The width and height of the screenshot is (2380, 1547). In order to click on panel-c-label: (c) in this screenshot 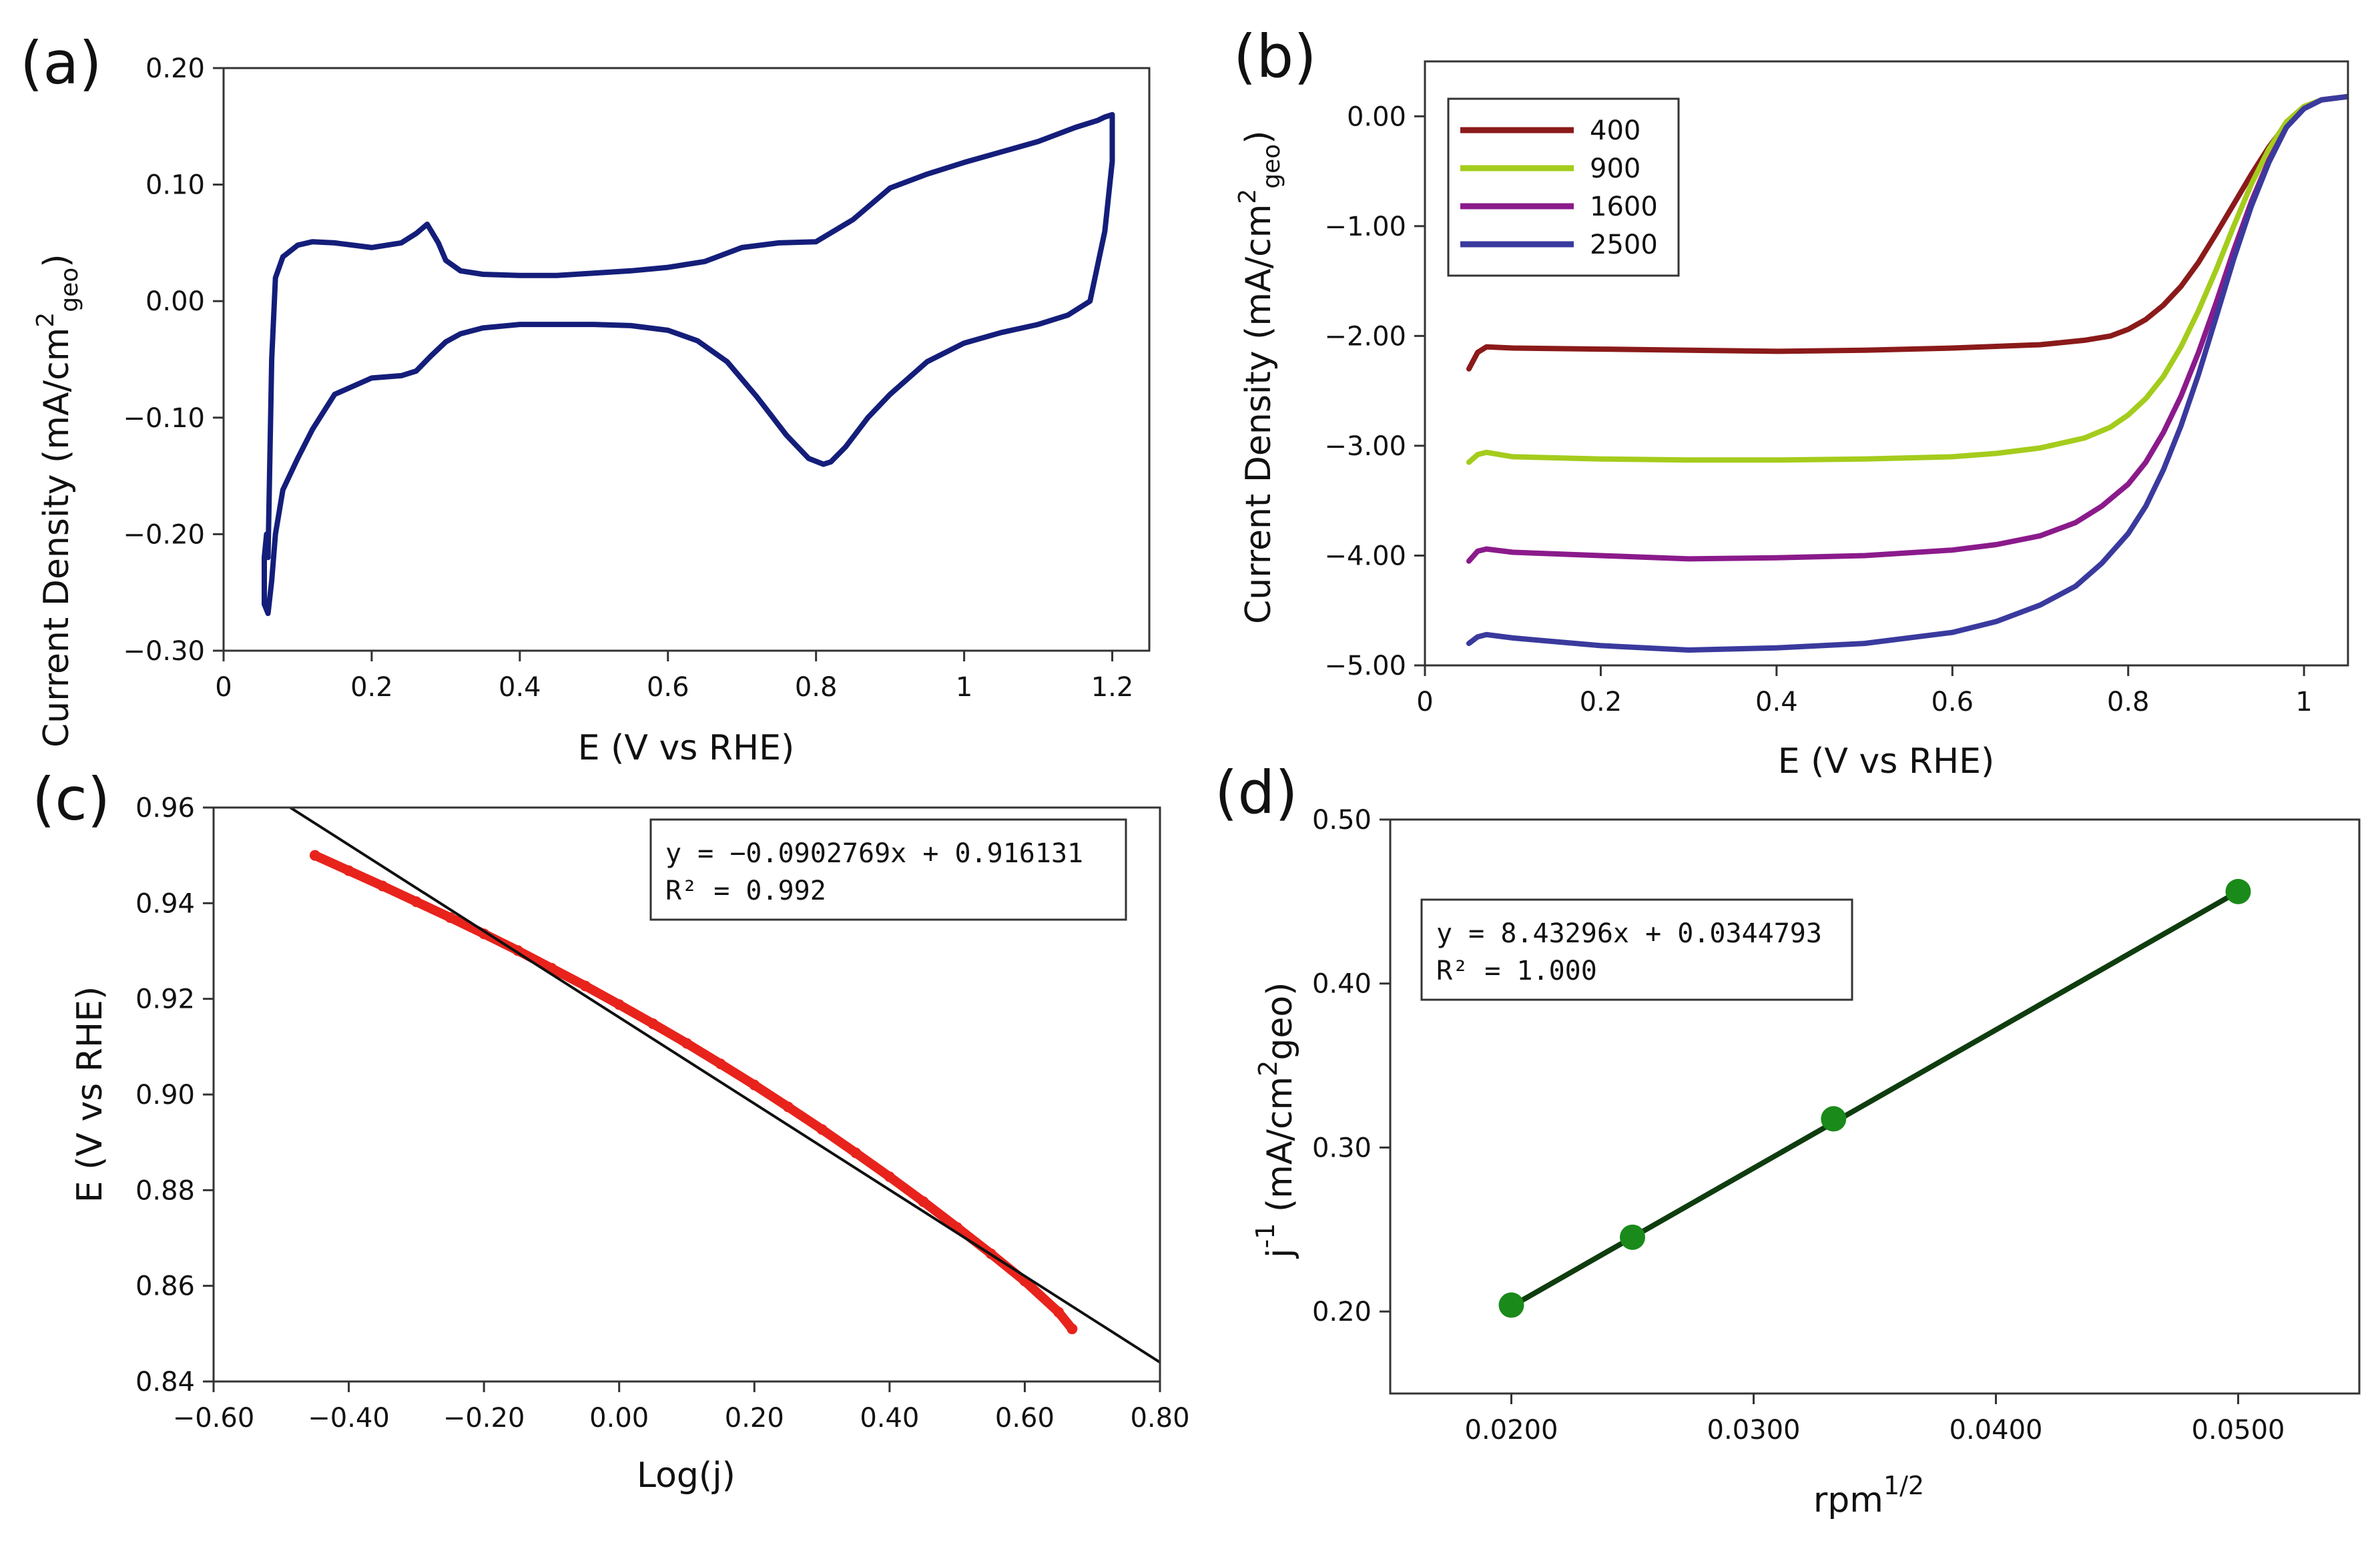, I will do `click(71, 799)`.